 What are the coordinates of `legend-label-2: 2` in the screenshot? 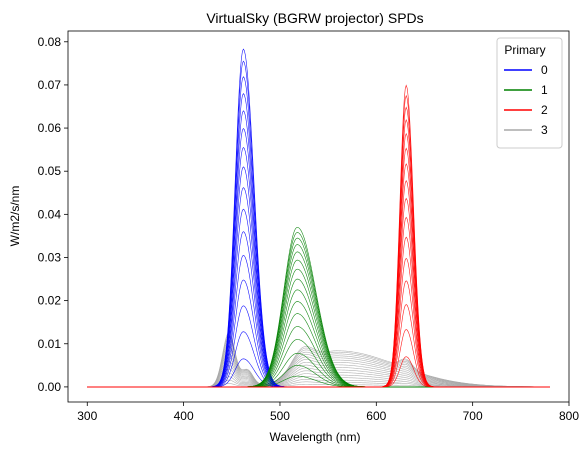 It's located at (544, 110).